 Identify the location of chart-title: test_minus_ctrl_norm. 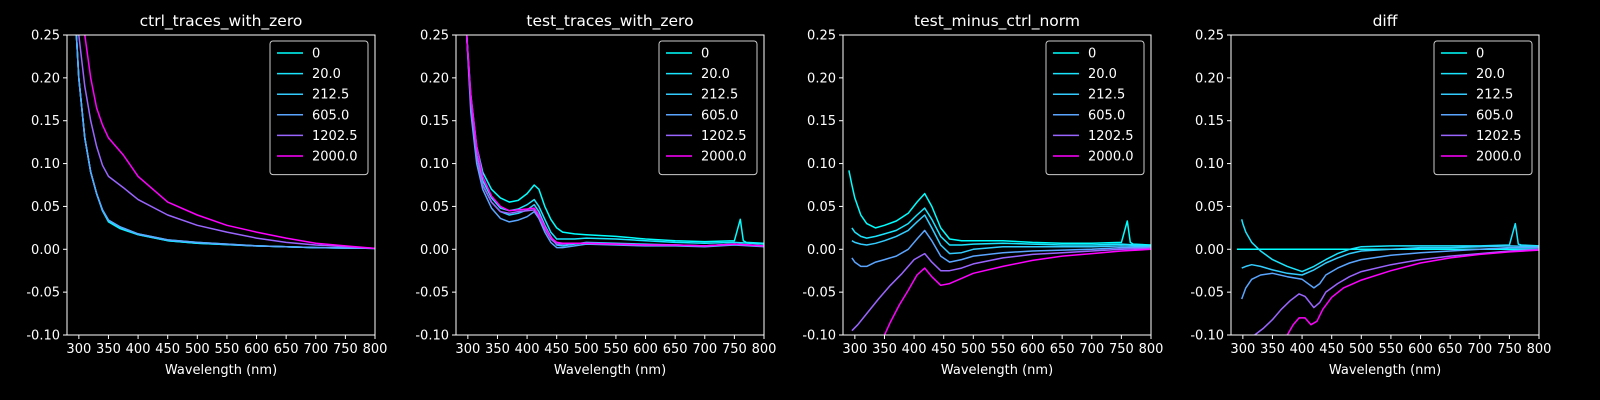
(997, 21).